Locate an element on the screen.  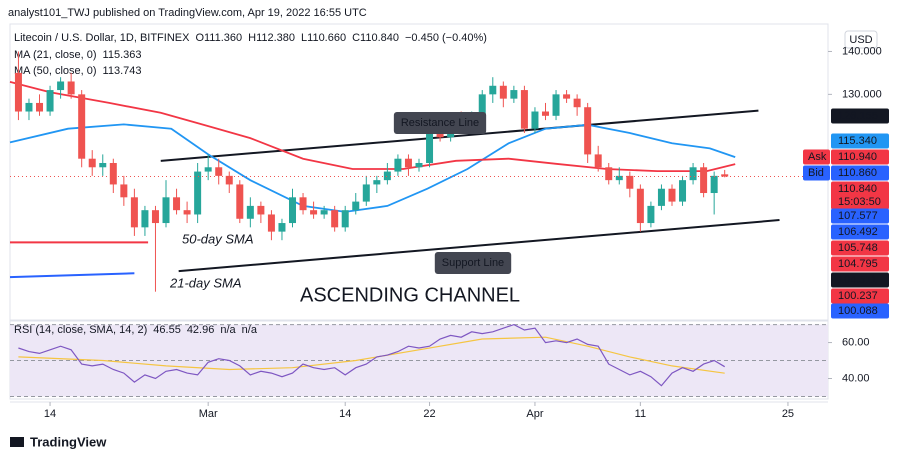
resistance-label-text: Resistance Line is located at coordinates (440, 123).